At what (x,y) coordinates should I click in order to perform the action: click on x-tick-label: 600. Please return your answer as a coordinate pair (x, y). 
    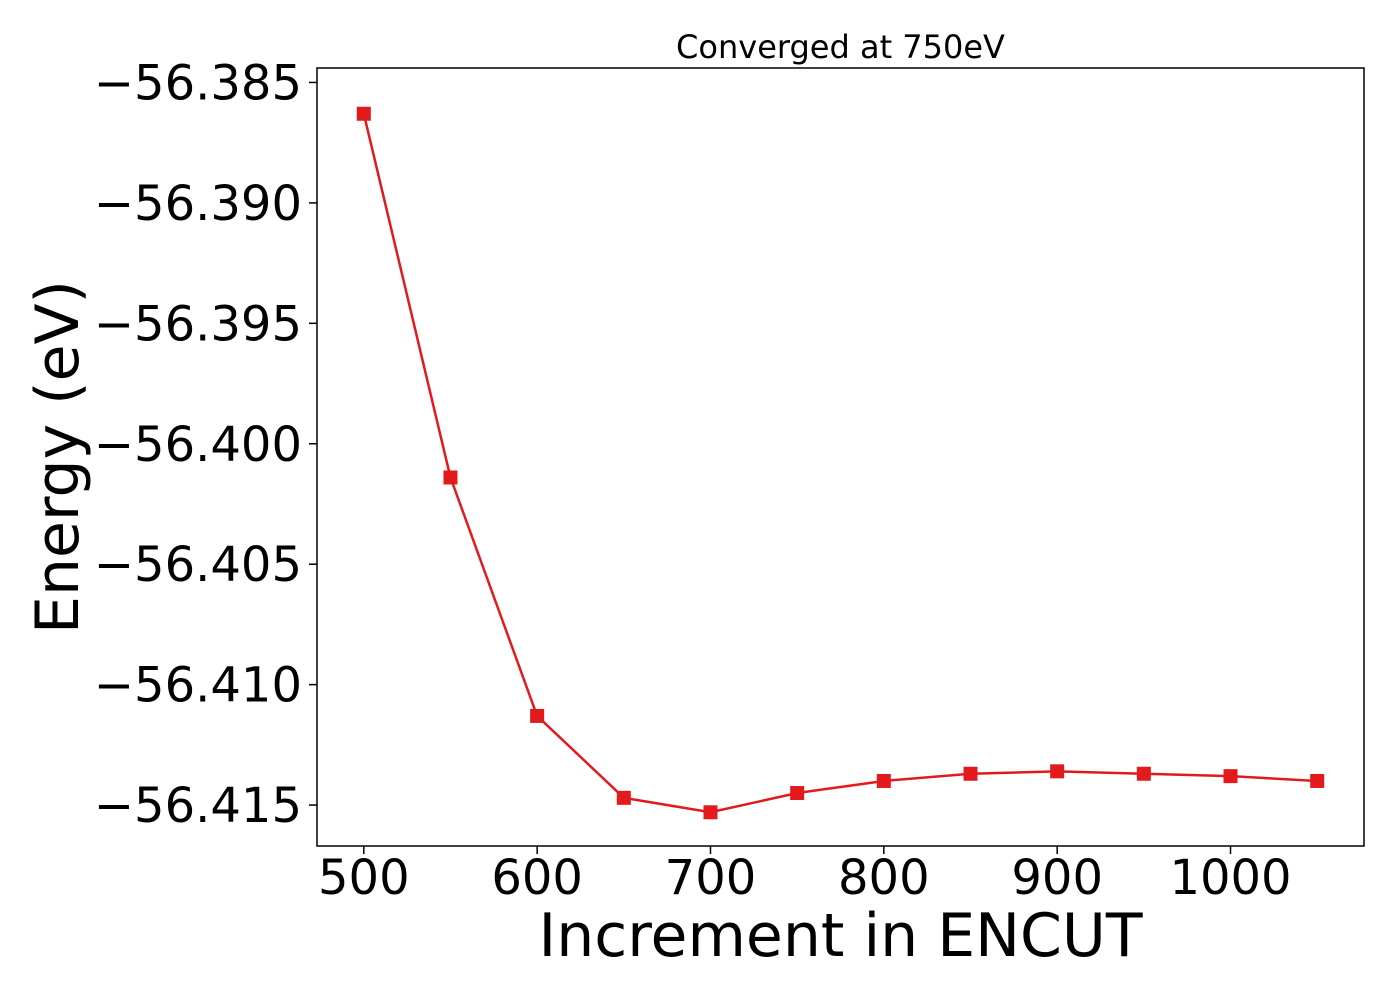
    Looking at the image, I should click on (537, 878).